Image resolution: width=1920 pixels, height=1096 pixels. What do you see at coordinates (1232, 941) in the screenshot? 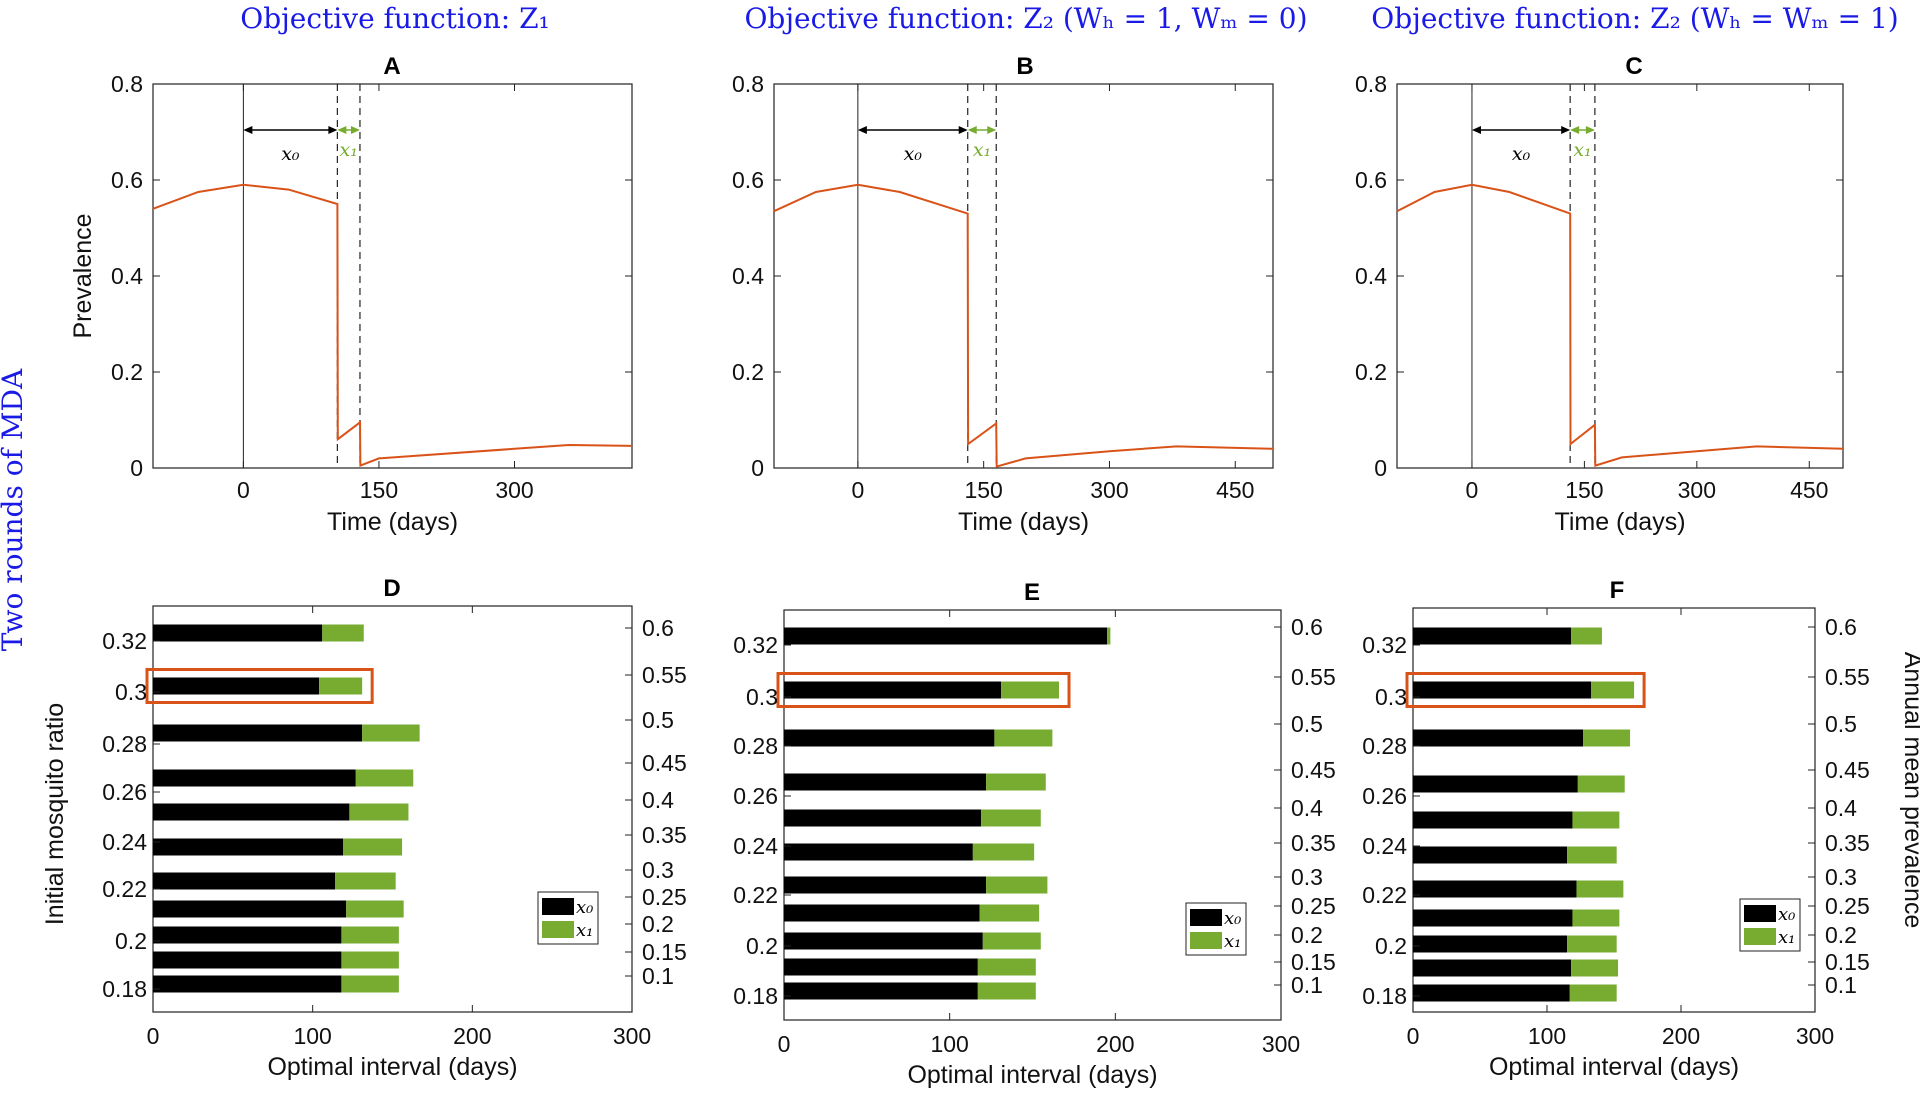
I see `legend-label-x1: x₁` at bounding box center [1232, 941].